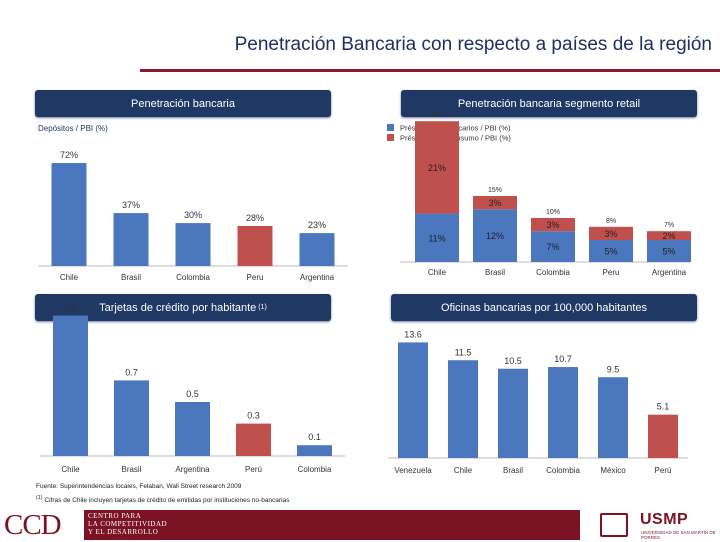 The height and width of the screenshot is (542, 720). I want to click on p2-label-consumo-2: 3%, so click(494, 203).